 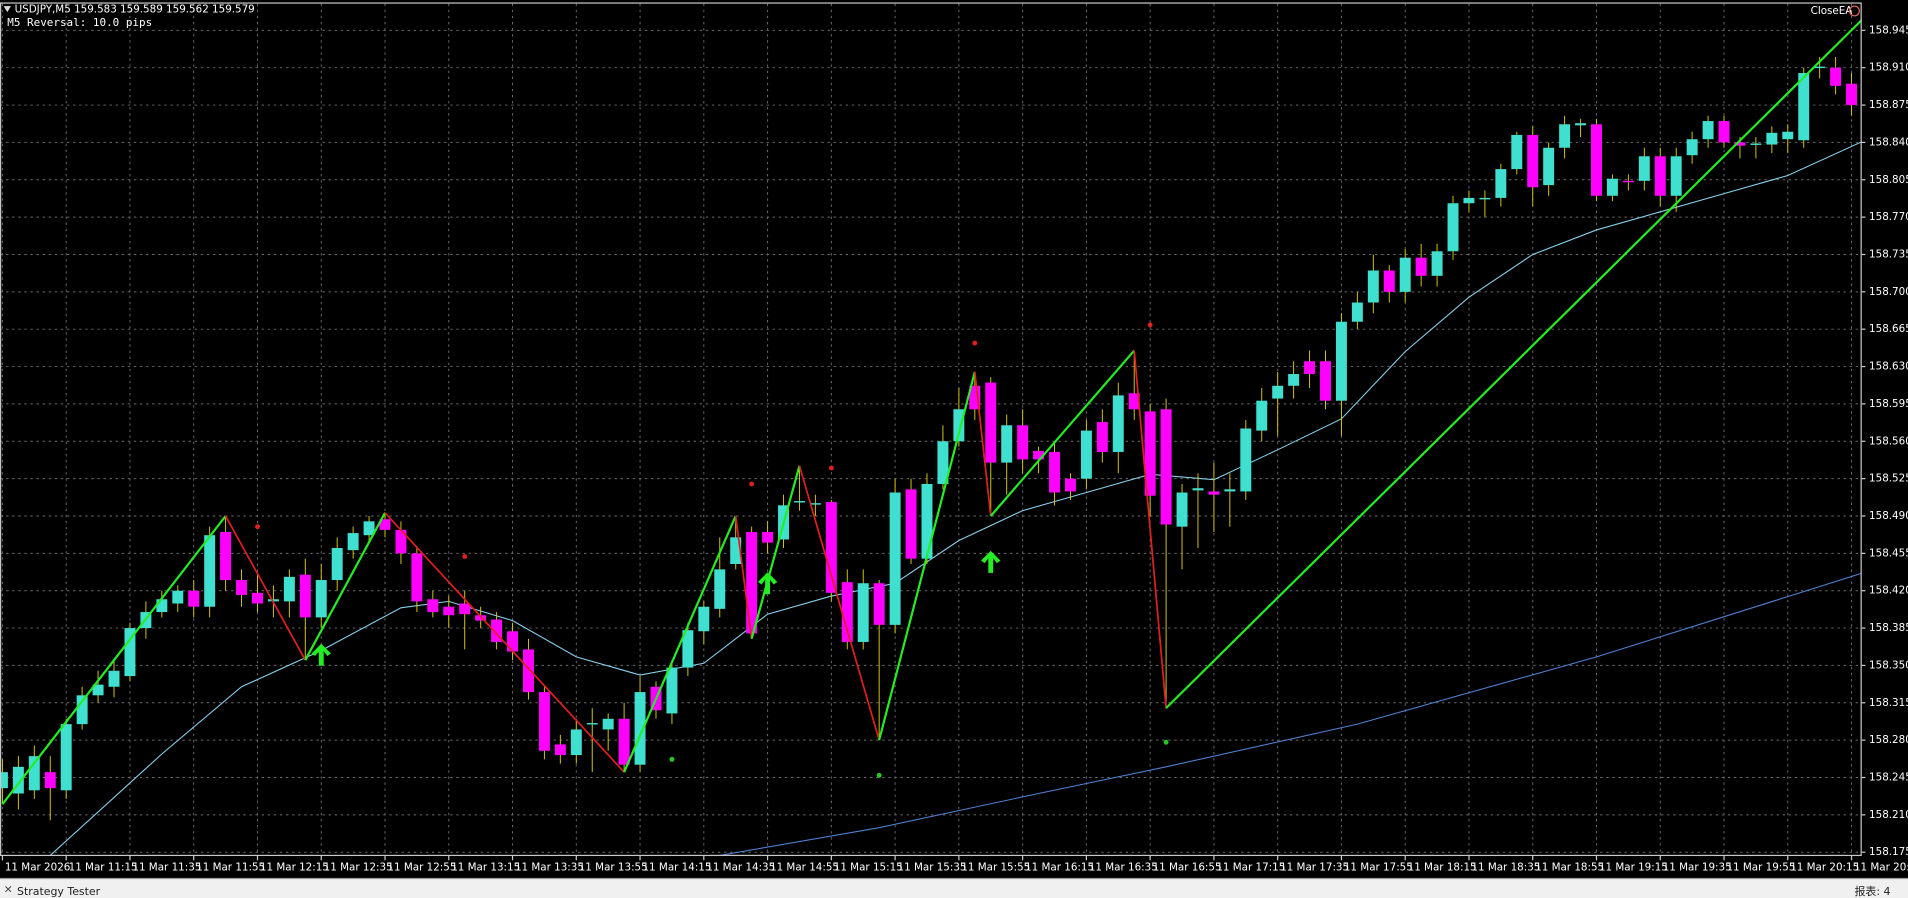 What do you see at coordinates (1760, 868) in the screenshot?
I see `x-tick-label: 11 Mar 19:55` at bounding box center [1760, 868].